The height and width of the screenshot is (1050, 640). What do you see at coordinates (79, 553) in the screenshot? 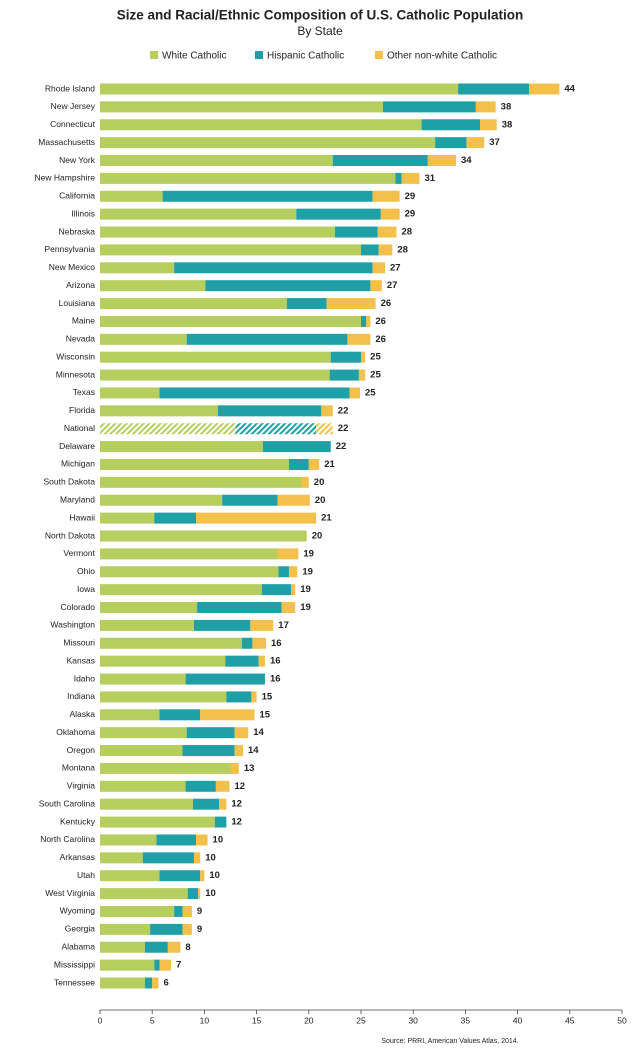
I see `category-label: Vermont` at bounding box center [79, 553].